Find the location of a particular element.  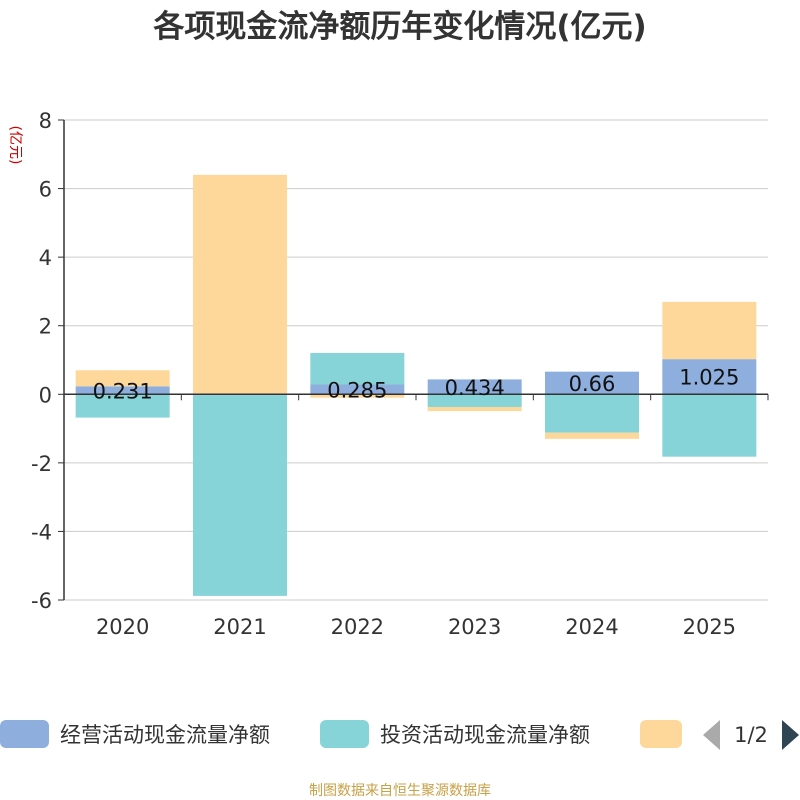

legend-swatch-financing is located at coordinates (661, 734).